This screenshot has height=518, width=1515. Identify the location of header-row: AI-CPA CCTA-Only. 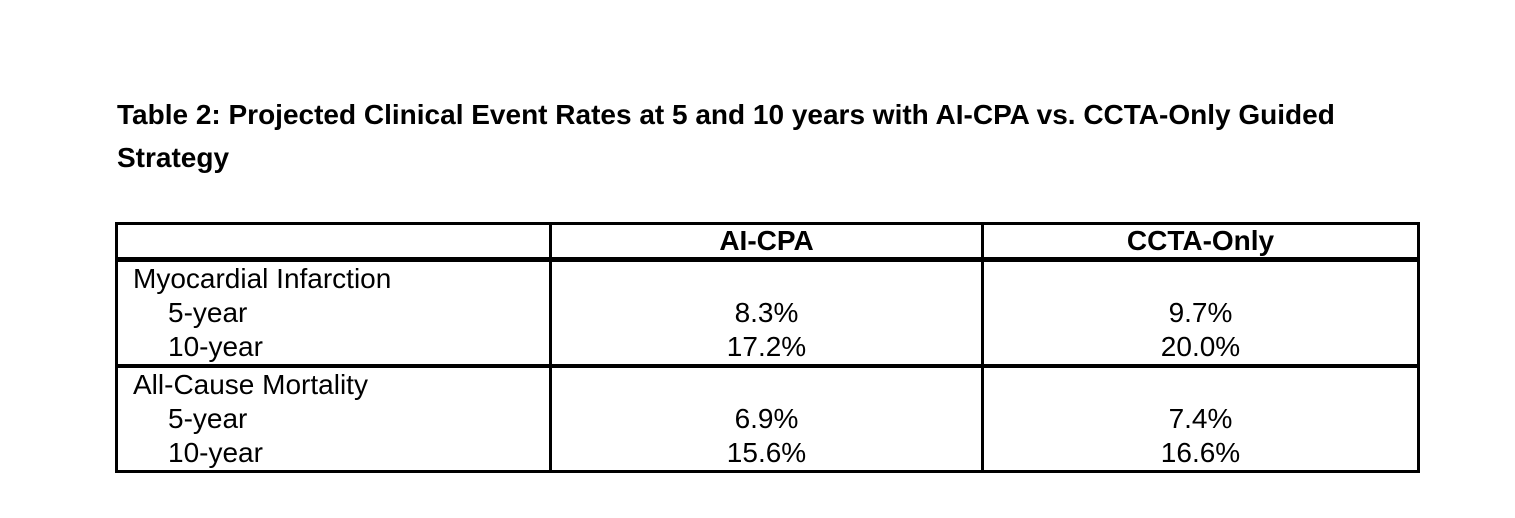
(767, 242).